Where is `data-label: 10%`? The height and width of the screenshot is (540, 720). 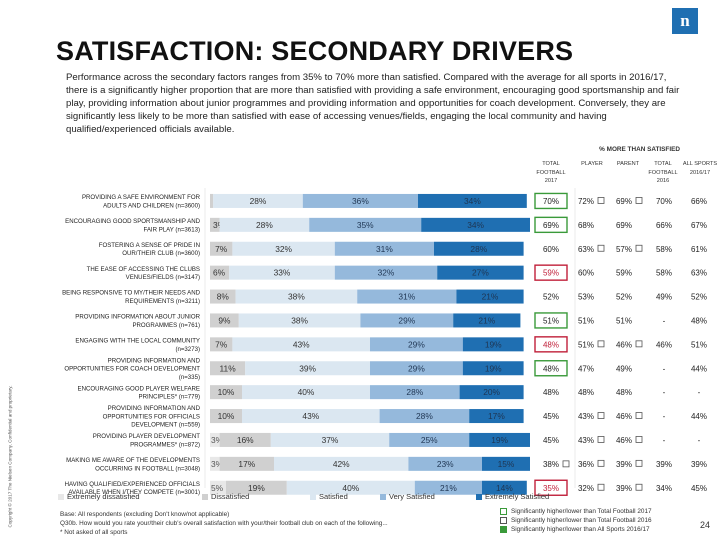 data-label: 10% is located at coordinates (226, 416).